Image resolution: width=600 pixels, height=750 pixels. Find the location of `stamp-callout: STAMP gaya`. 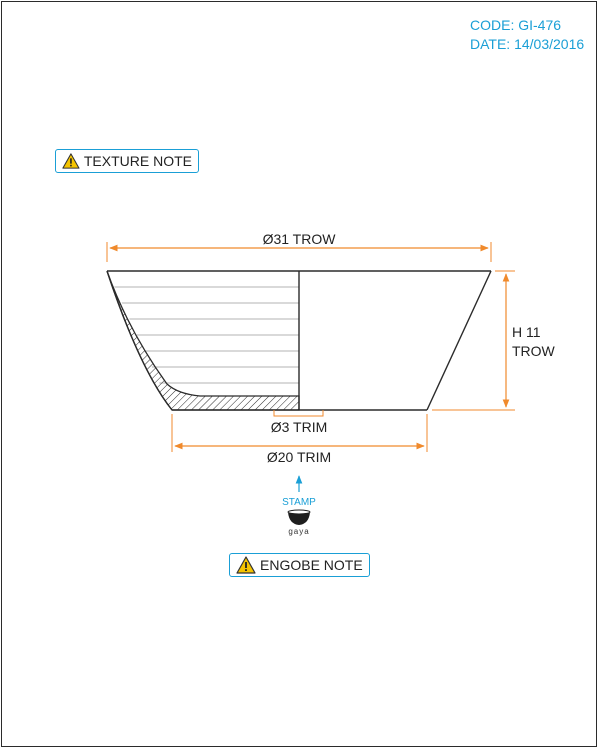

stamp-callout: STAMP gaya is located at coordinates (299, 505).